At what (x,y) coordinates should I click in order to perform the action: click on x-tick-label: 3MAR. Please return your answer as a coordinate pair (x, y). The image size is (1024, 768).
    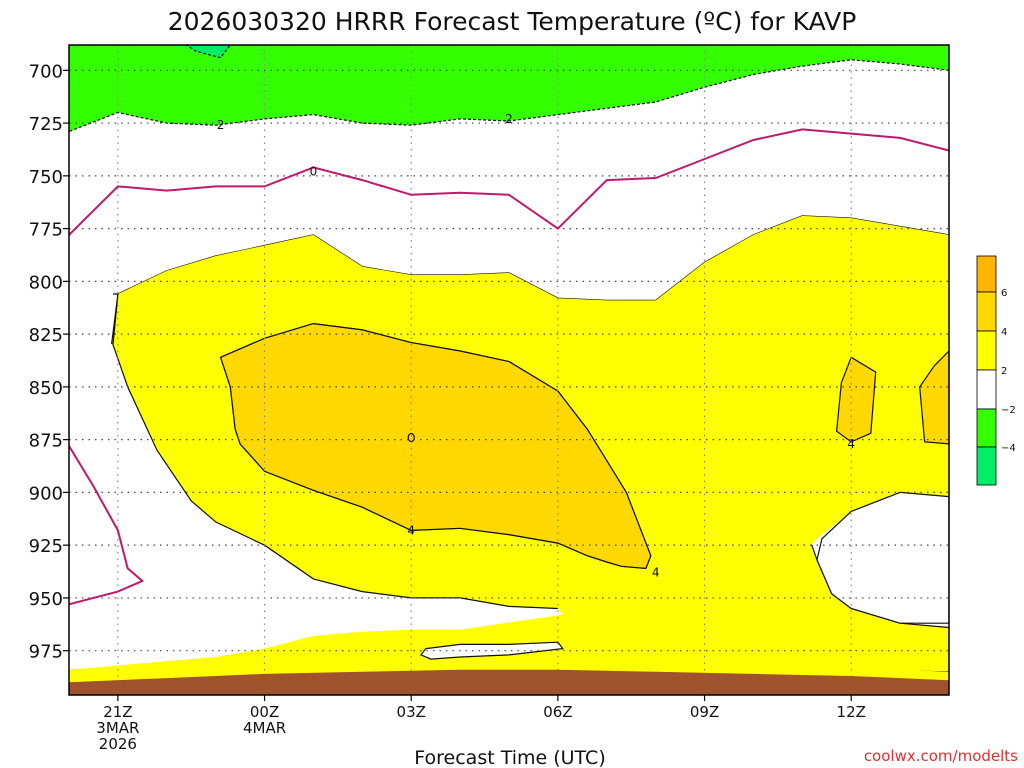
    Looking at the image, I should click on (117, 728).